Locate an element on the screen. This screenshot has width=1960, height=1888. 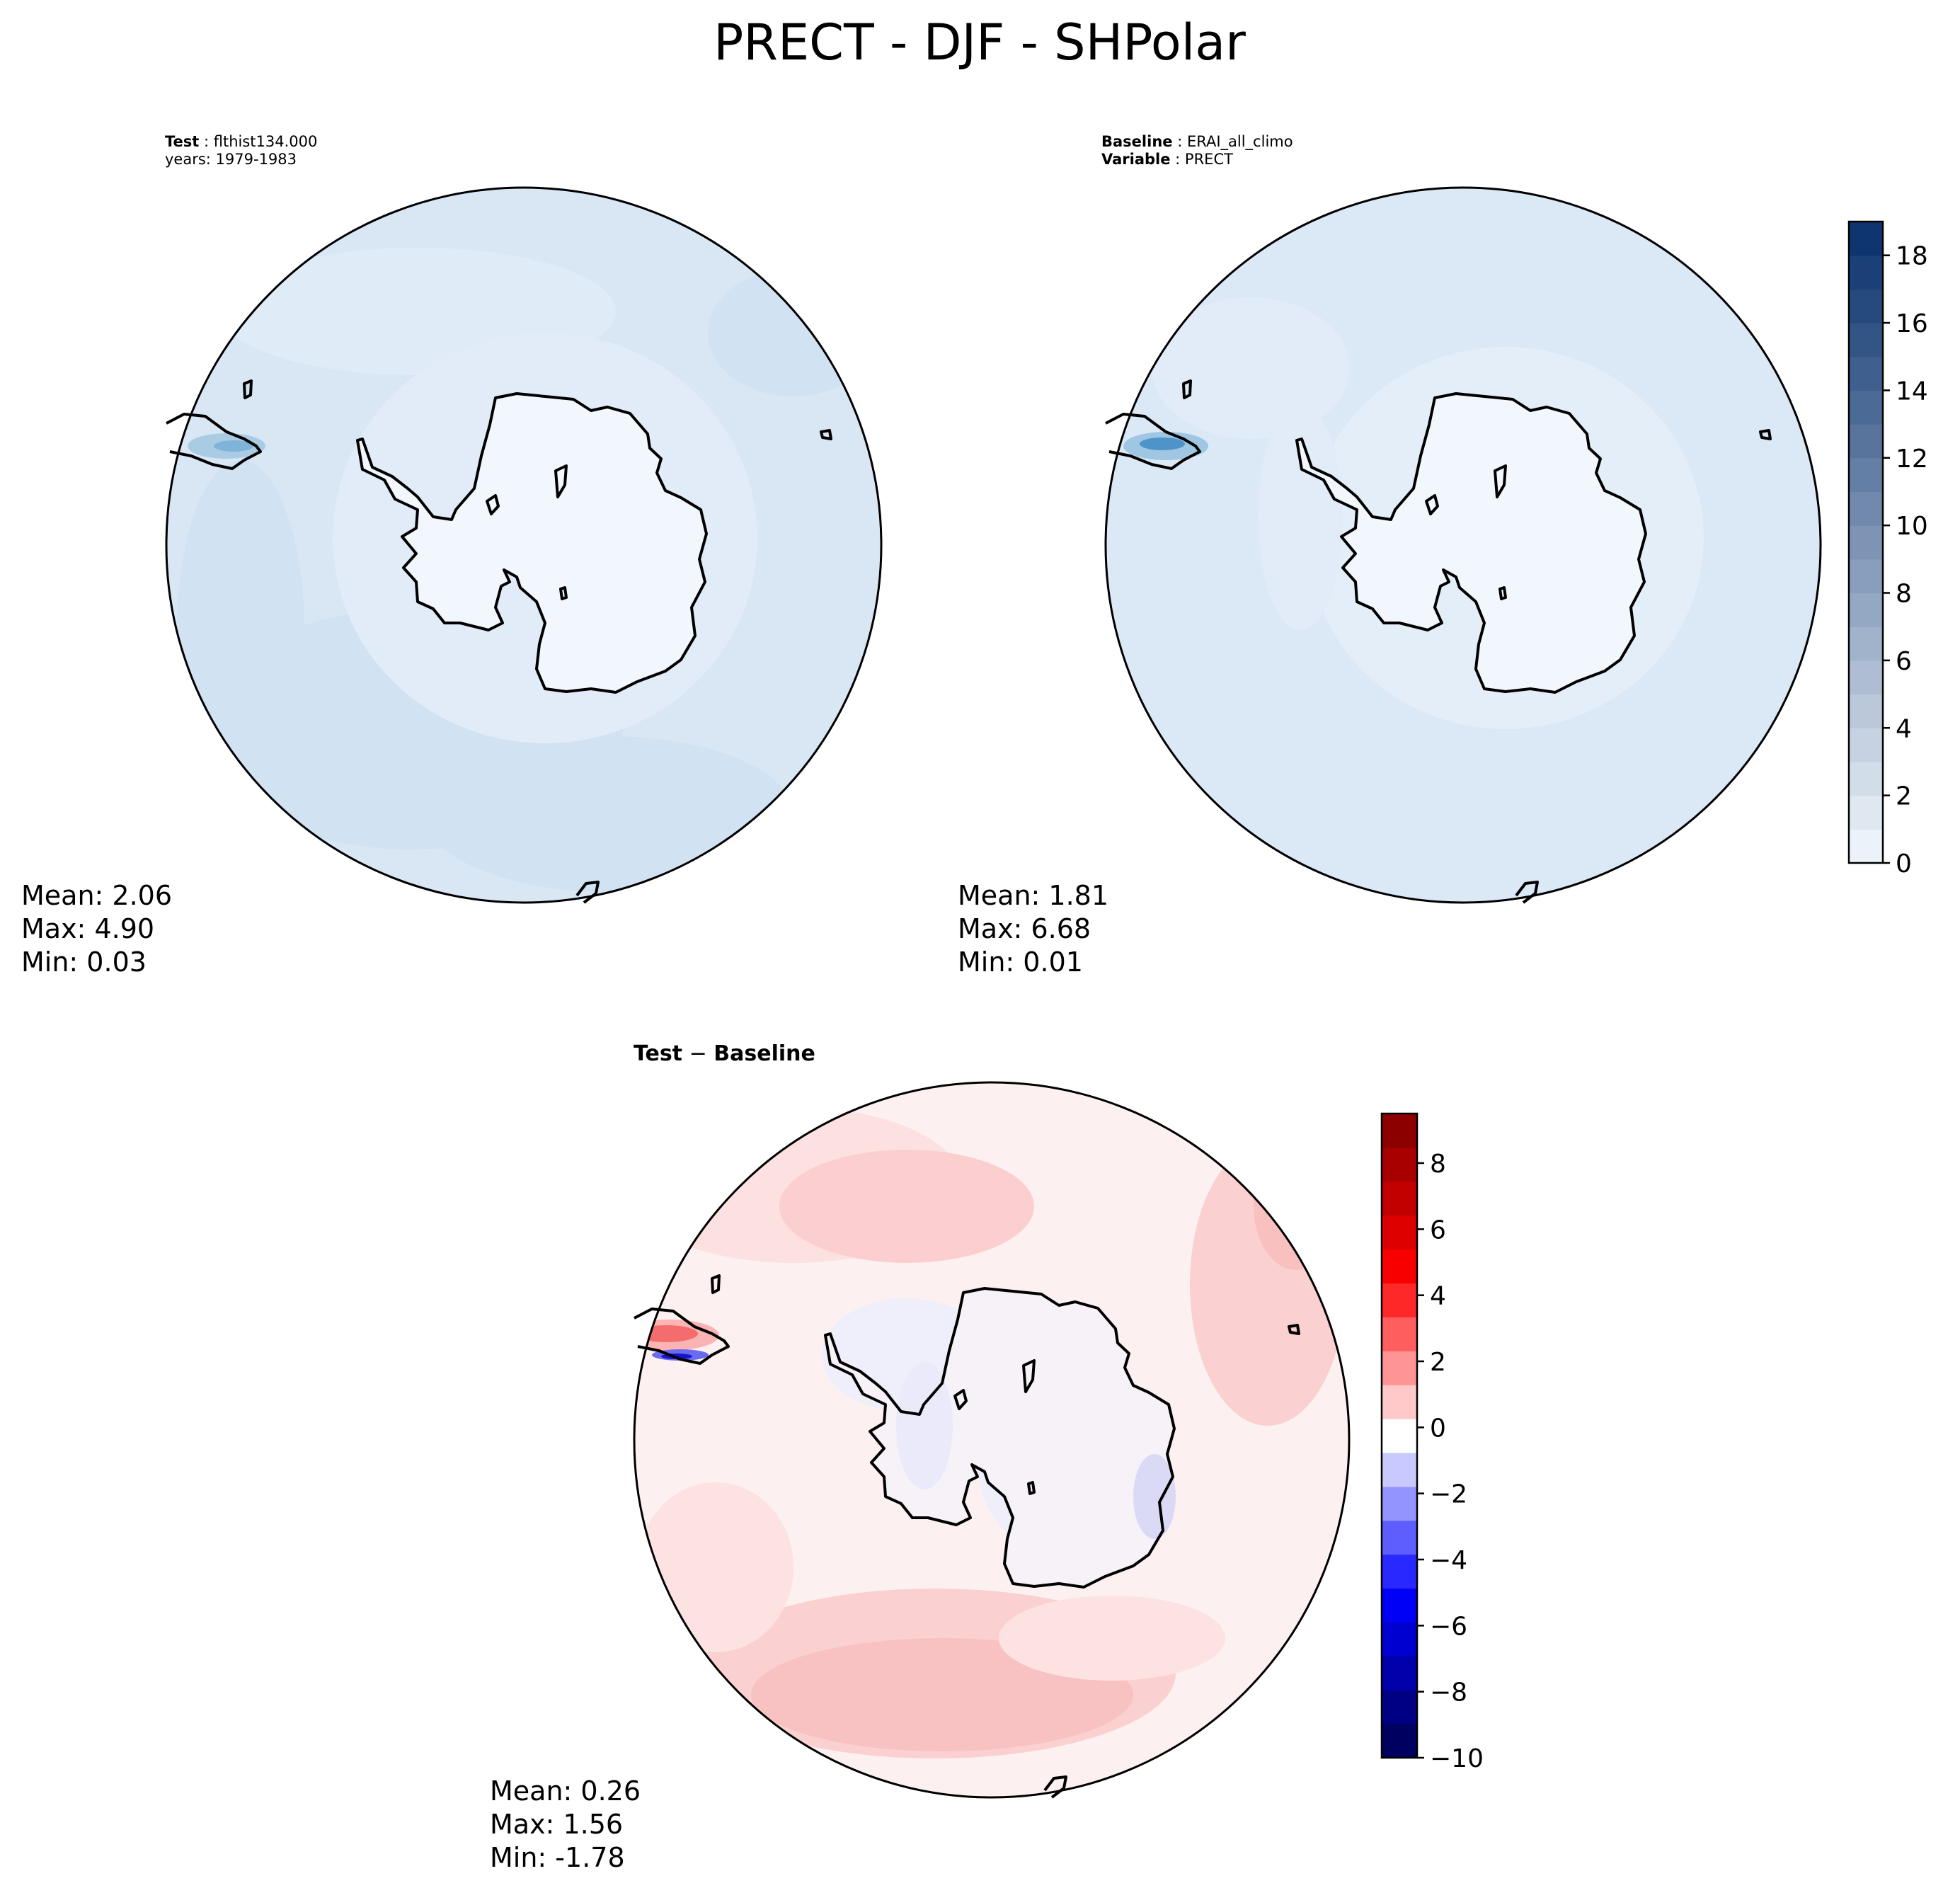
difference-title-right: Baseline is located at coordinates (764, 1053).